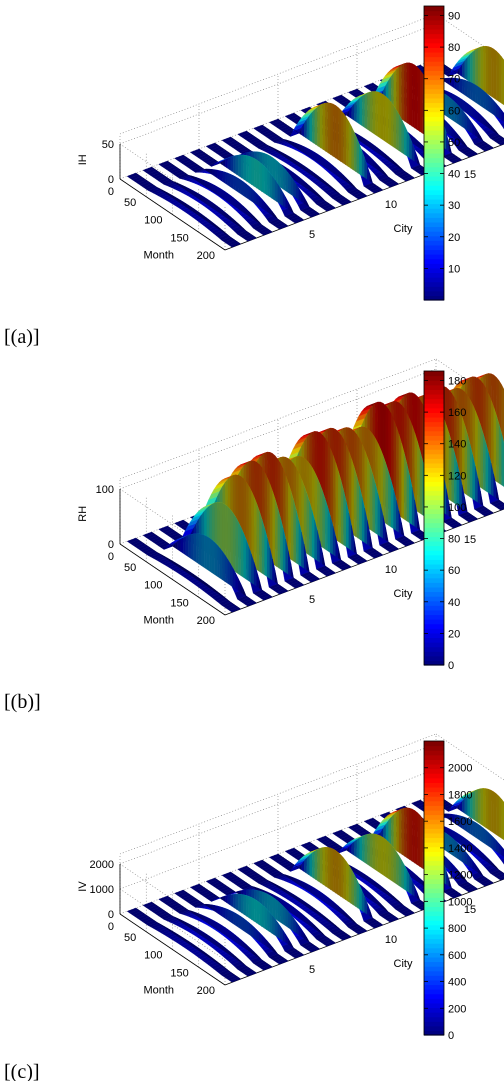 This screenshot has width=504, height=1081. I want to click on colorbar-tick-label: 1000, so click(460, 902).